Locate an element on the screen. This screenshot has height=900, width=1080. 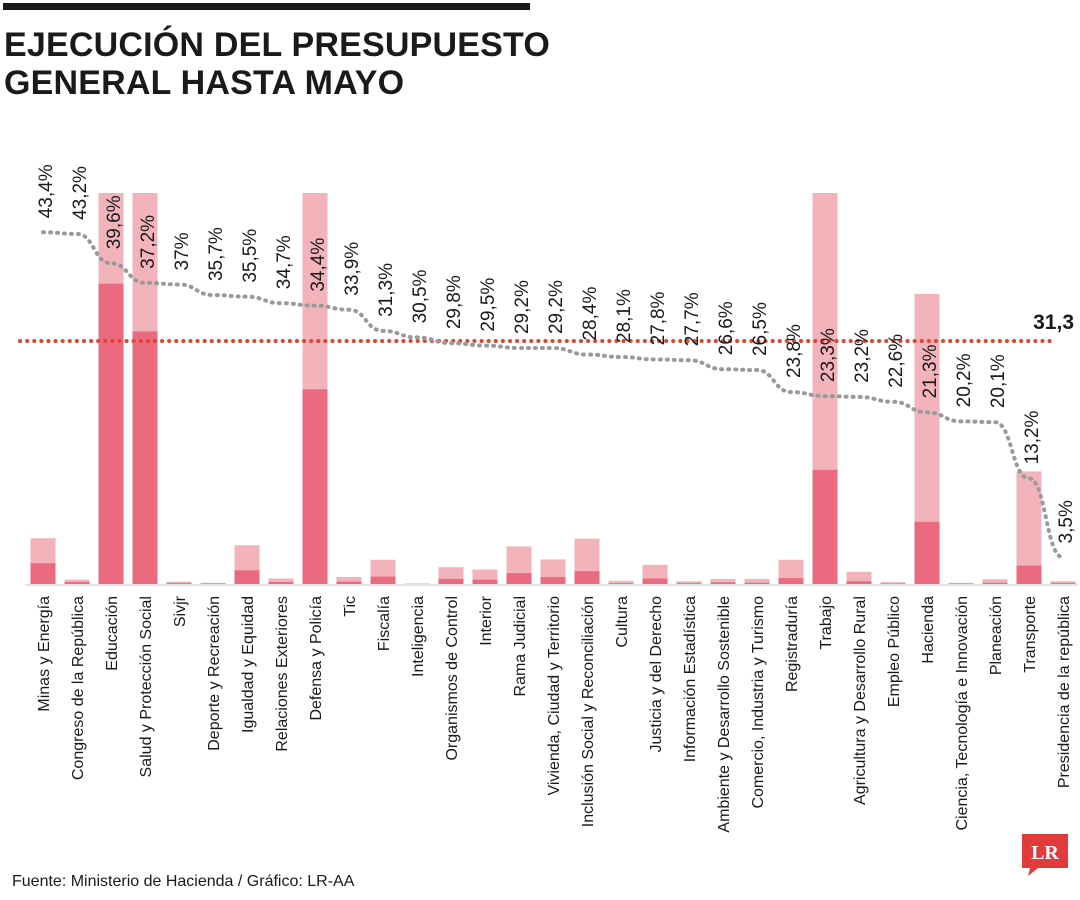
execution-label-4: 37% is located at coordinates (182, 251).